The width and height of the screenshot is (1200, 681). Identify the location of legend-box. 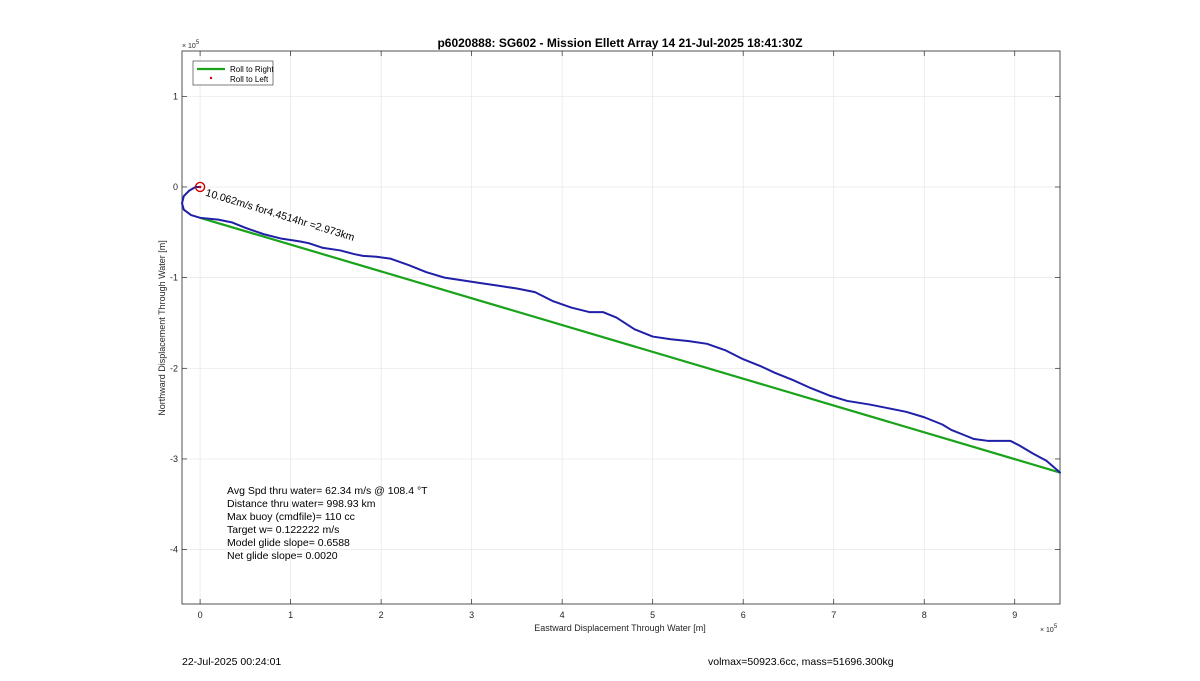
(233, 73).